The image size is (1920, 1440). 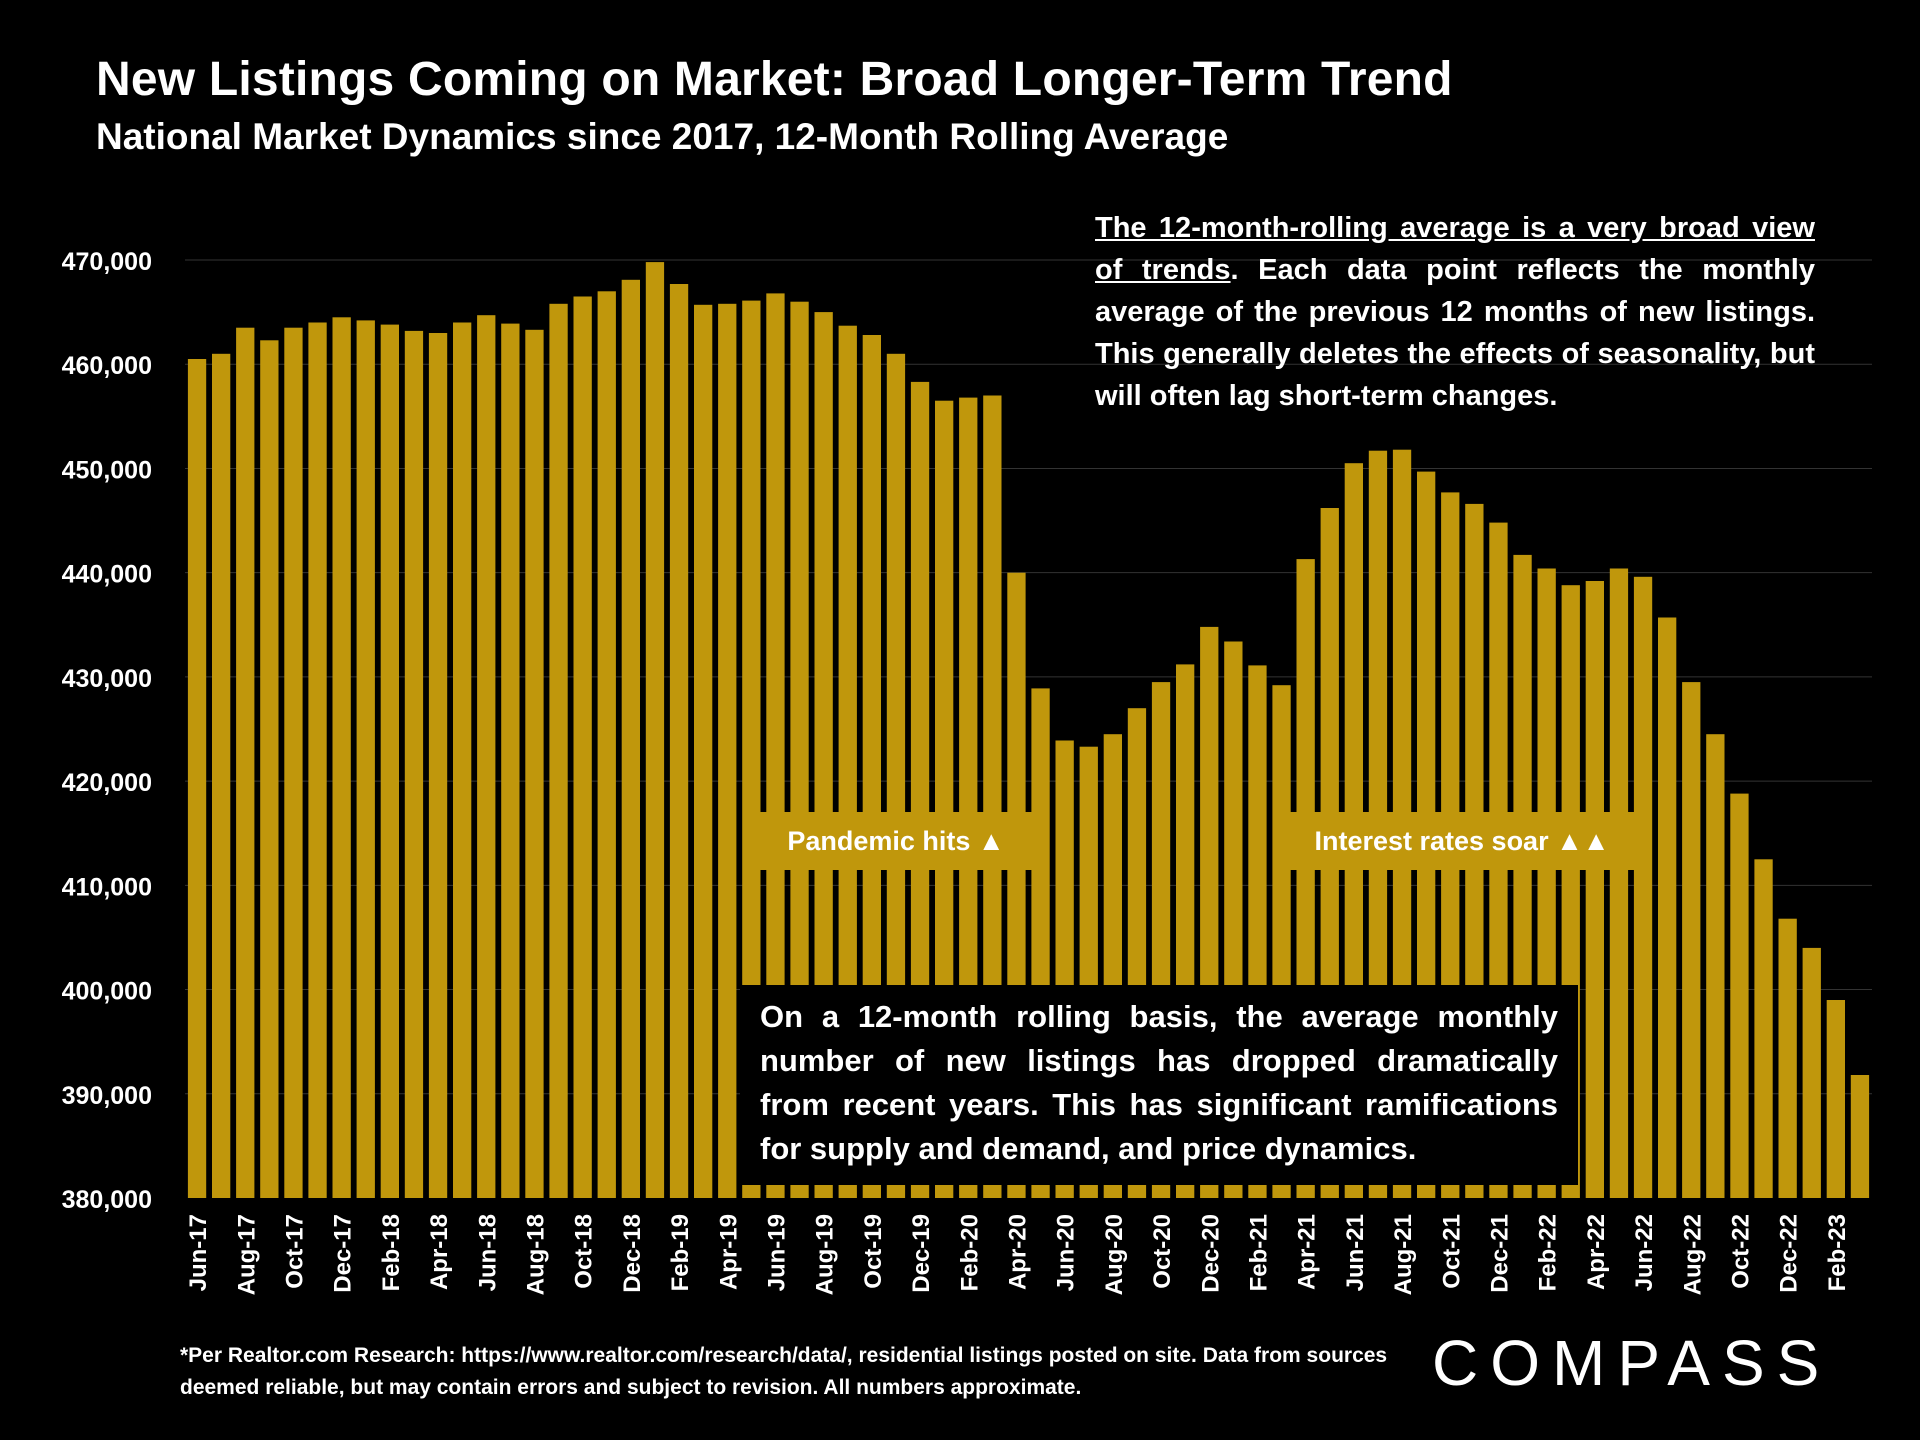 What do you see at coordinates (1451, 1251) in the screenshot?
I see `x-tick-label: Oct-21` at bounding box center [1451, 1251].